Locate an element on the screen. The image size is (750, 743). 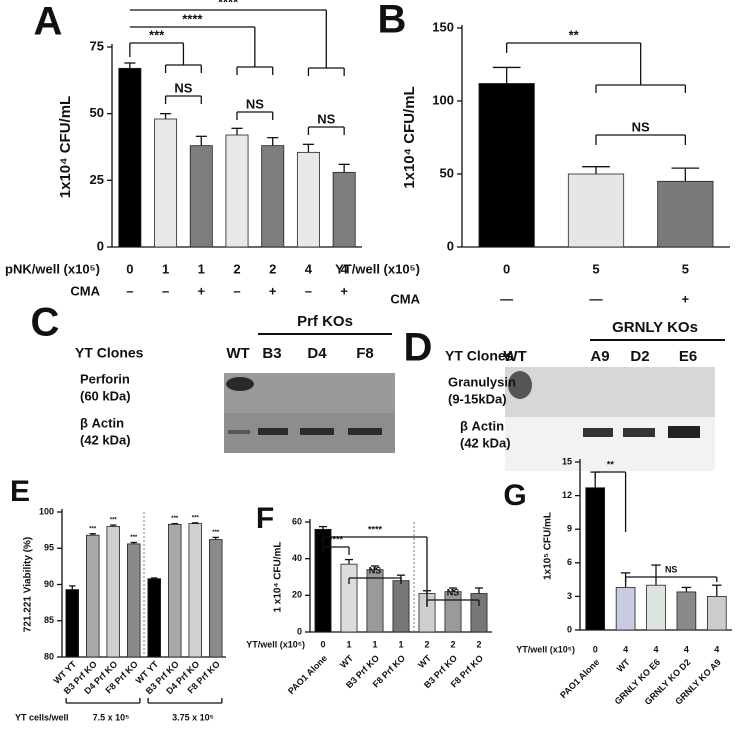
lane-label: D2 is located at coordinates (639, 356).